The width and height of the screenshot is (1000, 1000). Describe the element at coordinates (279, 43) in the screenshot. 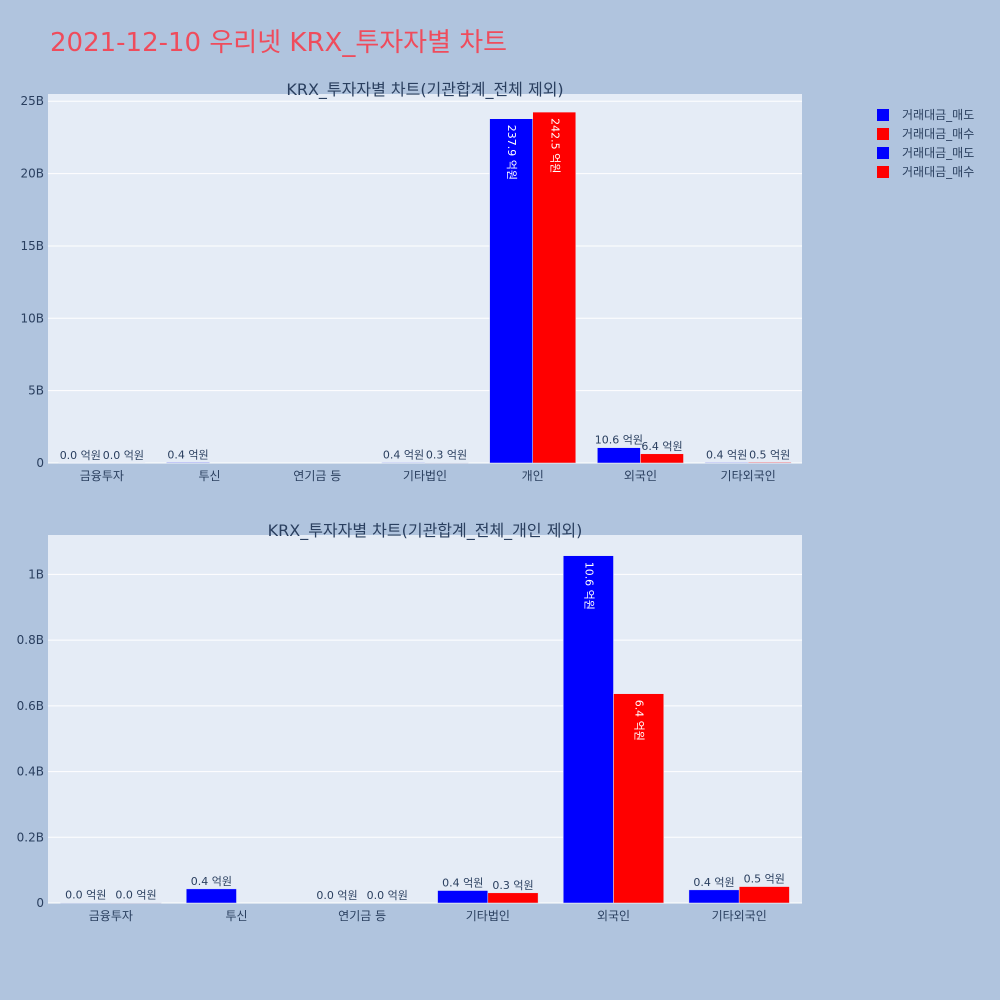

I see `main-title: 2021-12-10 우리넷 KRX_투자자별 차트` at that location.